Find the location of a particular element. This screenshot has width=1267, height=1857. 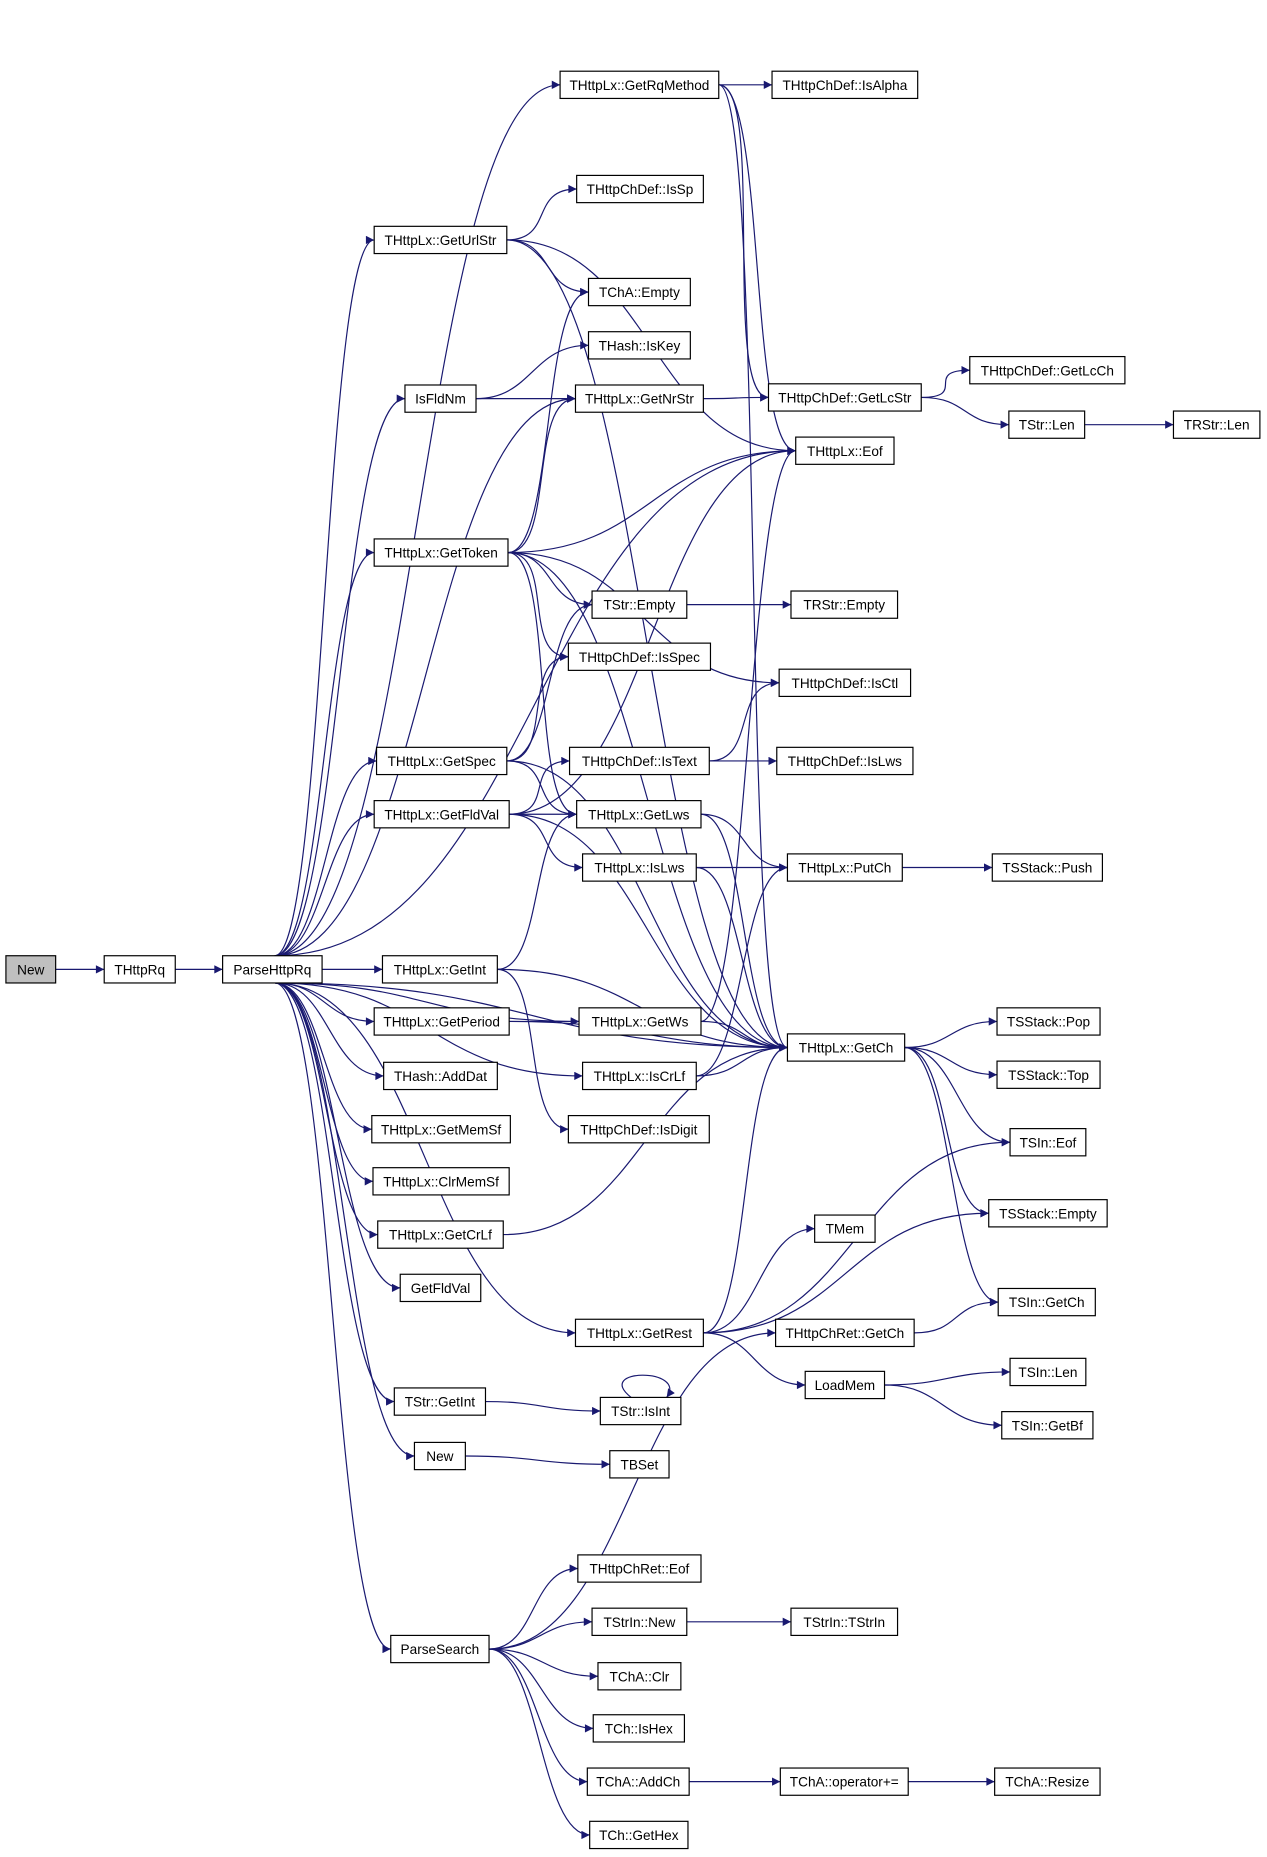

node-label: THash::IsKey is located at coordinates (640, 345).